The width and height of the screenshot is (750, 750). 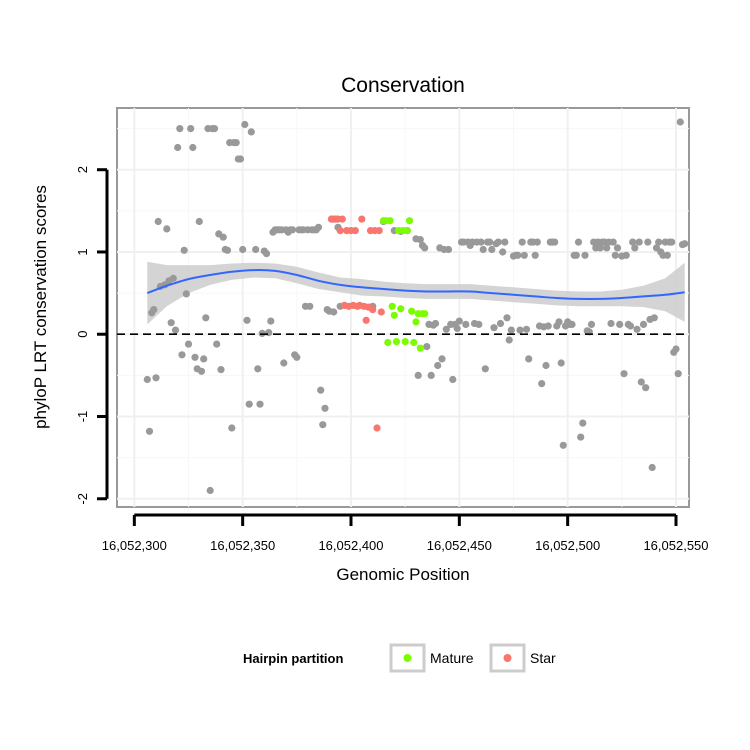 What do you see at coordinates (82, 499) in the screenshot?
I see `y-tick-label: -2` at bounding box center [82, 499].